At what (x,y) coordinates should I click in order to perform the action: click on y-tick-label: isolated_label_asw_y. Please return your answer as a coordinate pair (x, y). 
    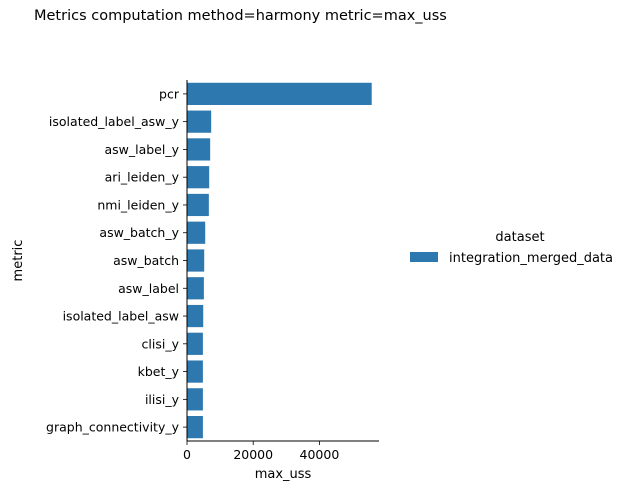
    Looking at the image, I should click on (114, 121).